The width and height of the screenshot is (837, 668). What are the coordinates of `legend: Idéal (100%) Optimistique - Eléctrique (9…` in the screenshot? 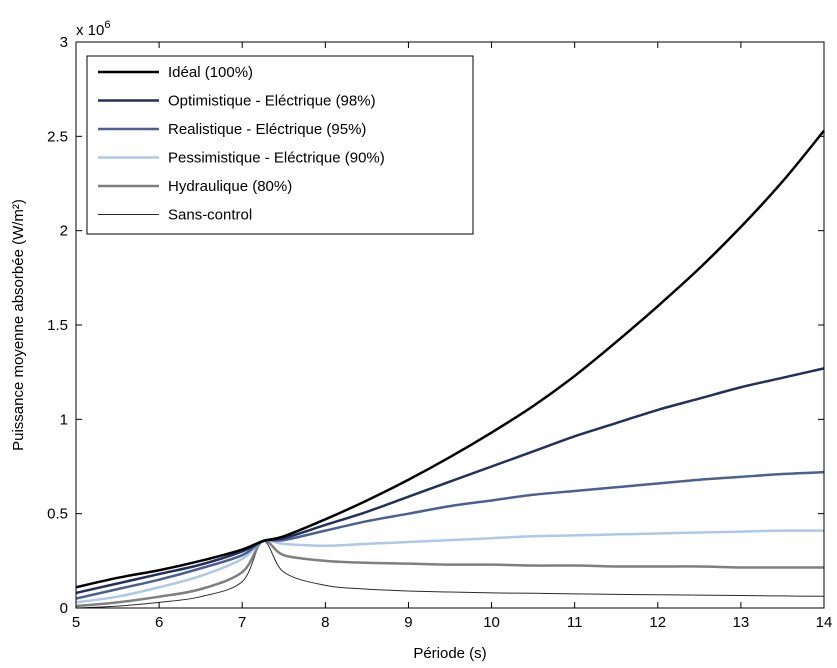 It's located at (280, 145).